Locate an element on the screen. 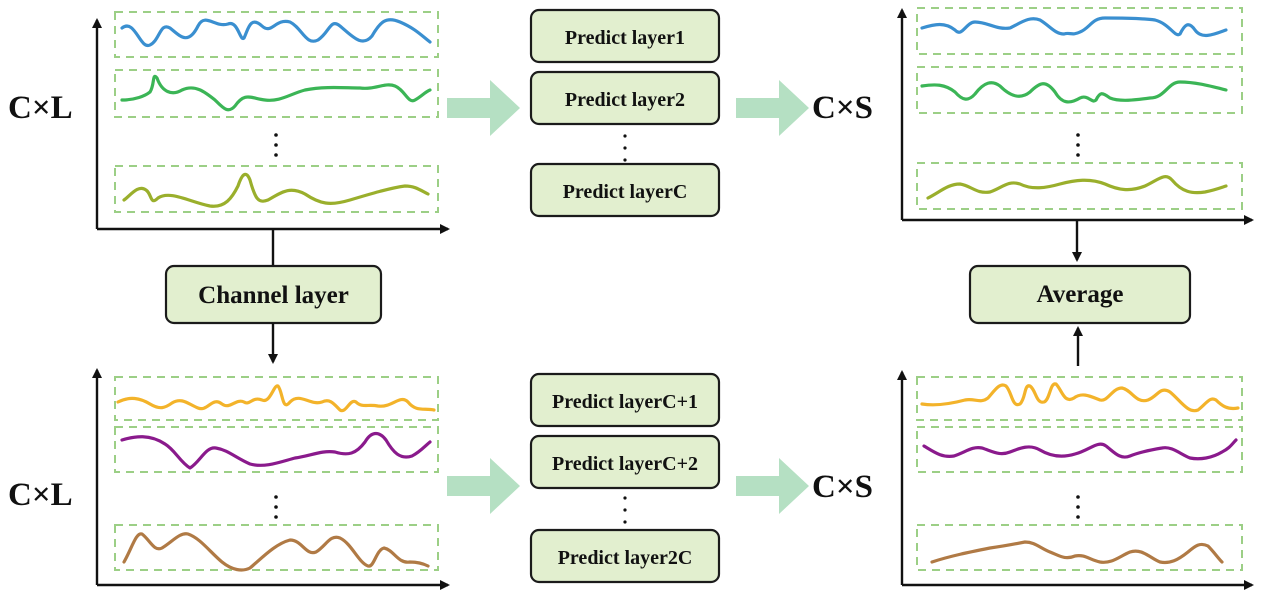  channel-layer-label: Channel layer is located at coordinates (273, 295).